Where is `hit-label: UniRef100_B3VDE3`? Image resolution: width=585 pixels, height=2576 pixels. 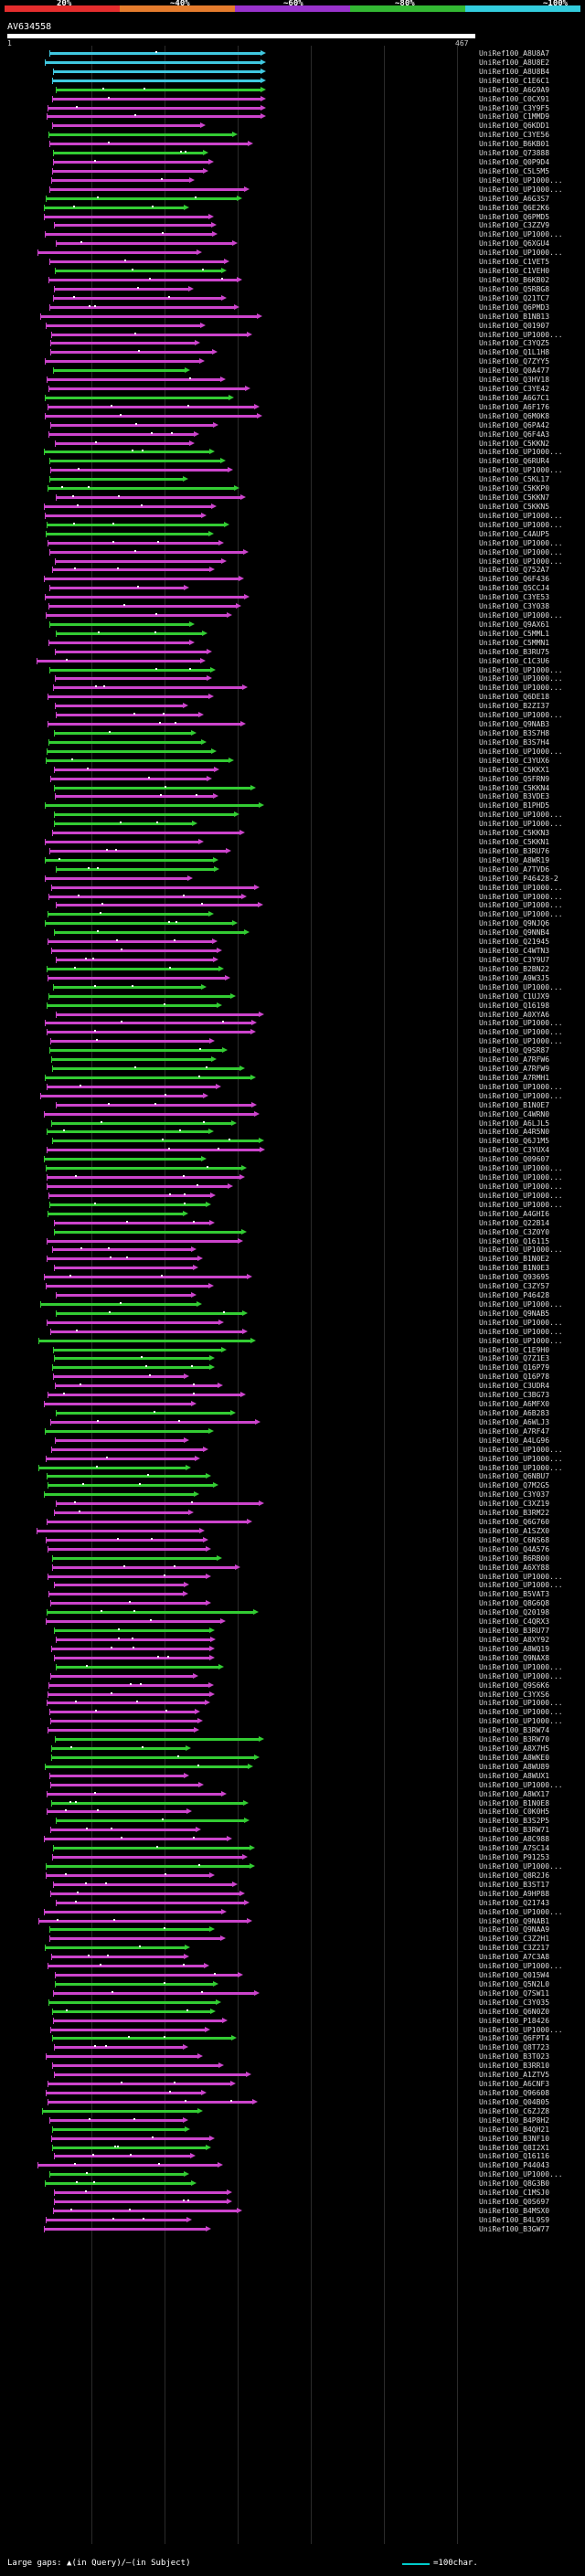 hit-label: UniRef100_B3VDE3 is located at coordinates (514, 796).